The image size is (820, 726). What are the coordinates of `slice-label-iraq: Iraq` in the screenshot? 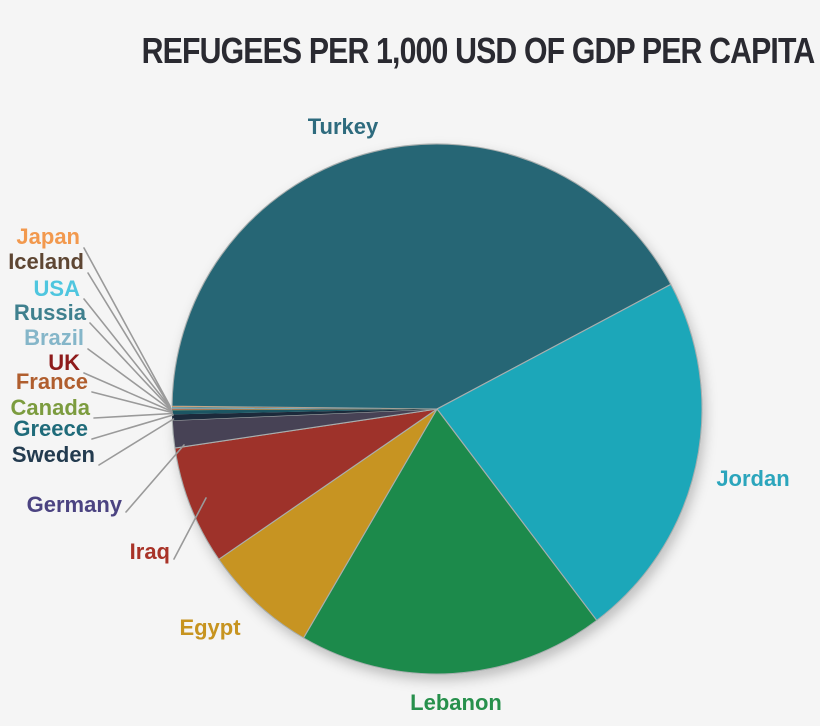 It's located at (149, 551).